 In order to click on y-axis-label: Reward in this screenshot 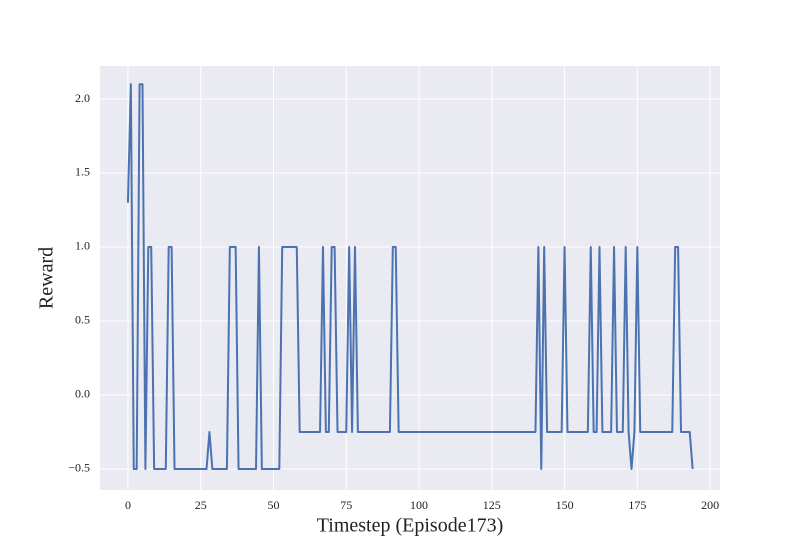, I will do `click(47, 278)`.